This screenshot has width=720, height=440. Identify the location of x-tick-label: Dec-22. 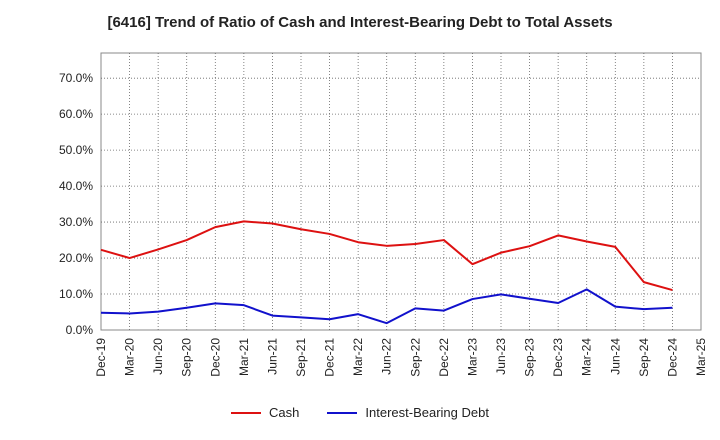
(444, 357).